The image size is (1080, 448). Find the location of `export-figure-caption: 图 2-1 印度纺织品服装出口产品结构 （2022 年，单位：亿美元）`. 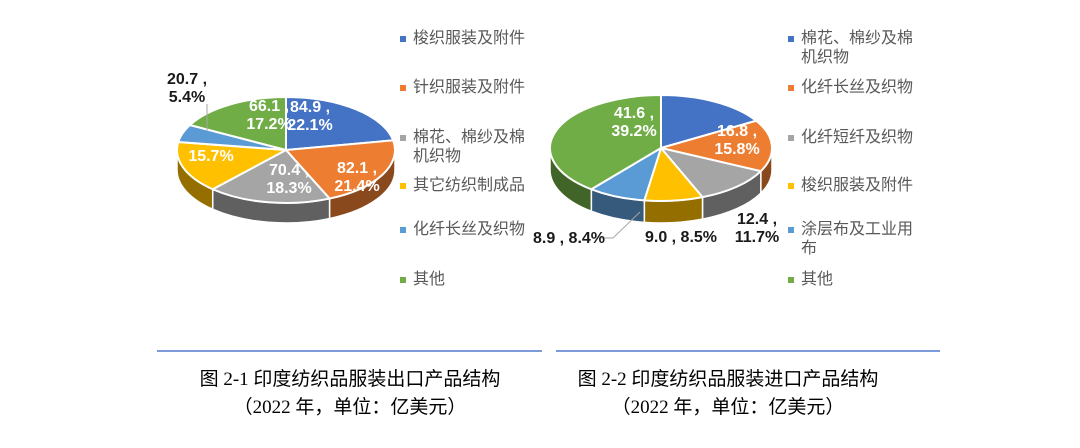

export-figure-caption: 图 2-1 印度纺织品服装出口产品结构 （2022 年，单位：亿美元） is located at coordinates (350, 394).